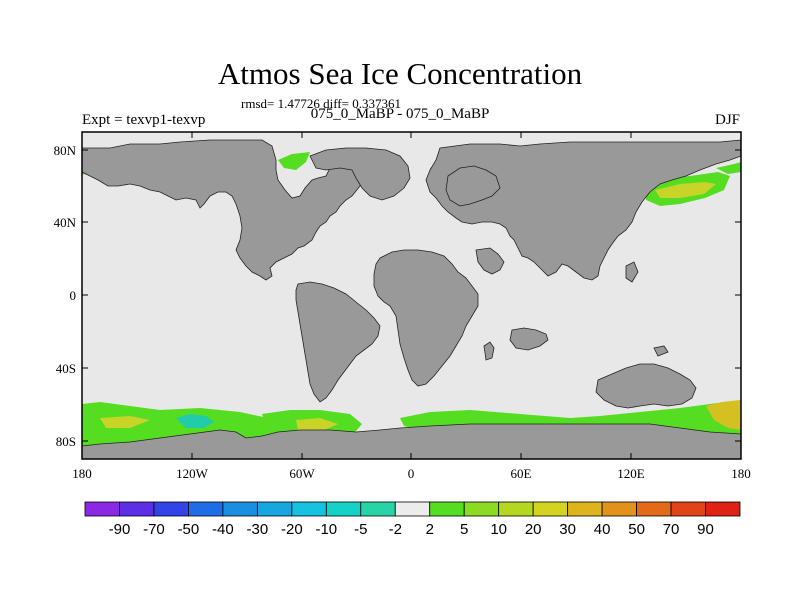 Image resolution: width=800 pixels, height=600 pixels. What do you see at coordinates (360, 529) in the screenshot?
I see `colorbar-label: -5` at bounding box center [360, 529].